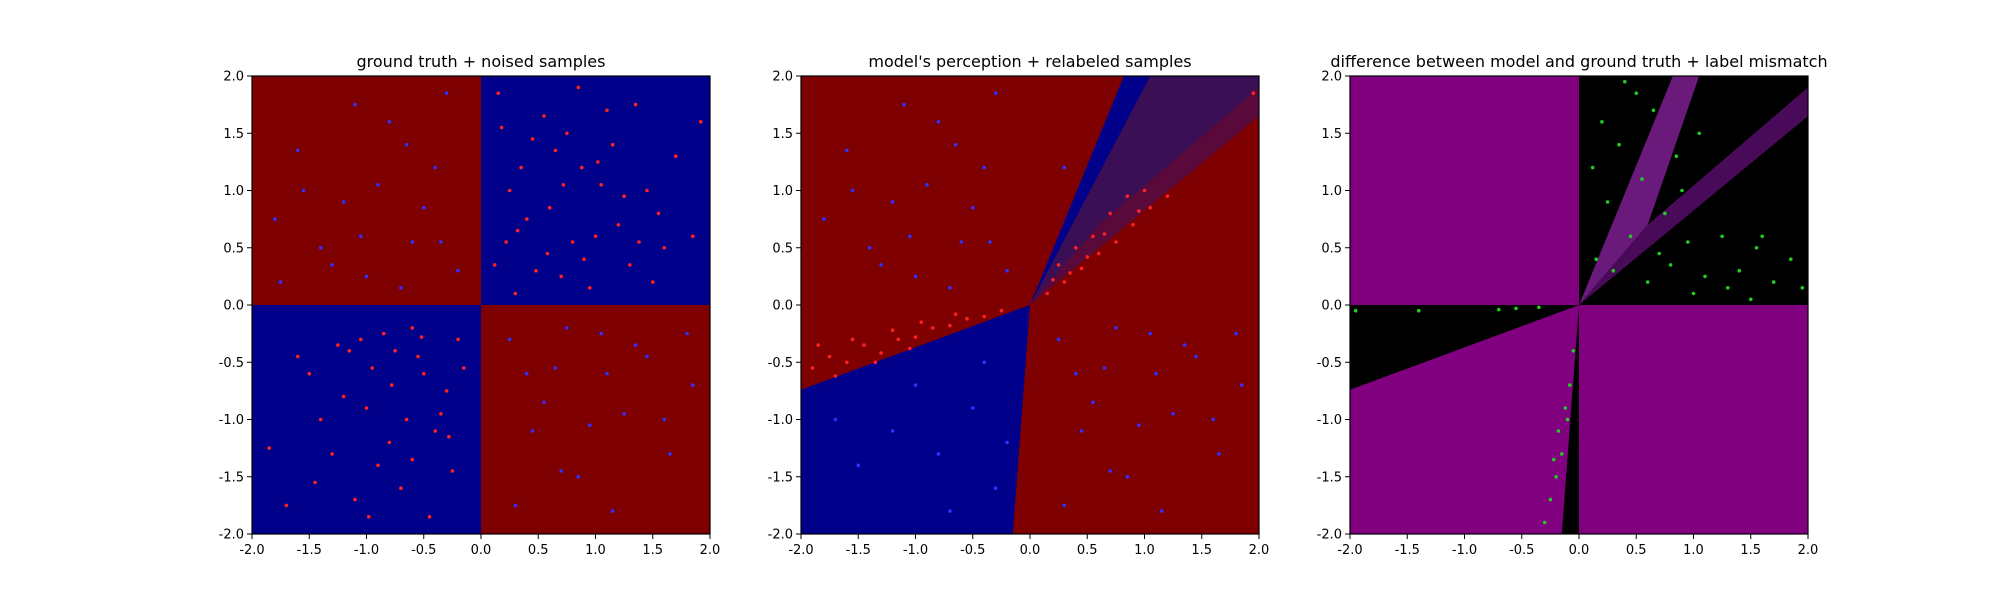 The image size is (2000, 600). I want to click on y-tick-label: 1.5, so click(782, 134).